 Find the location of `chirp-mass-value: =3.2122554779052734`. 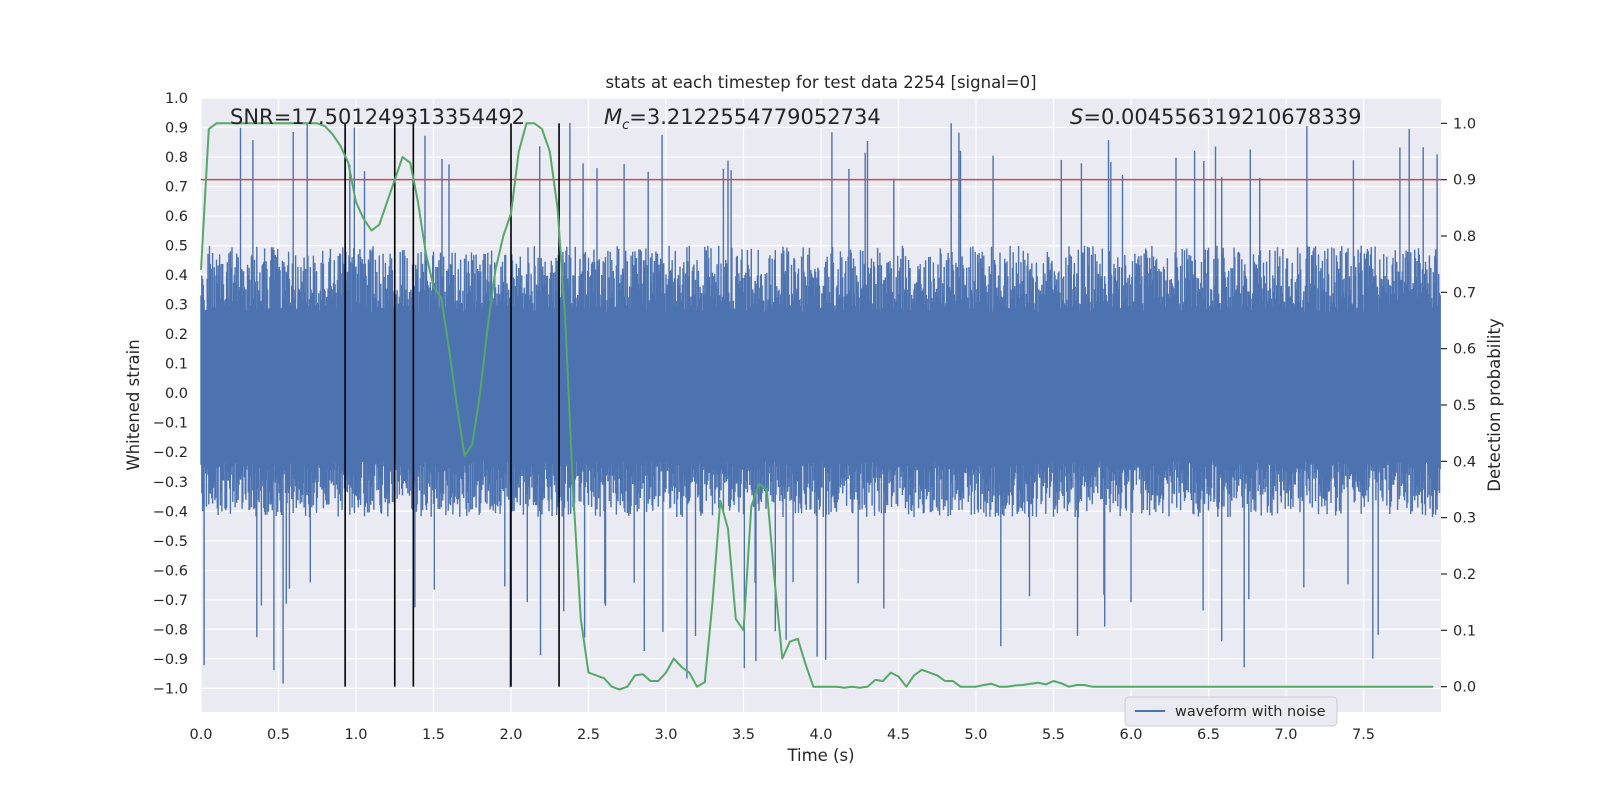

chirp-mass-value: =3.2122554779052734 is located at coordinates (754, 117).